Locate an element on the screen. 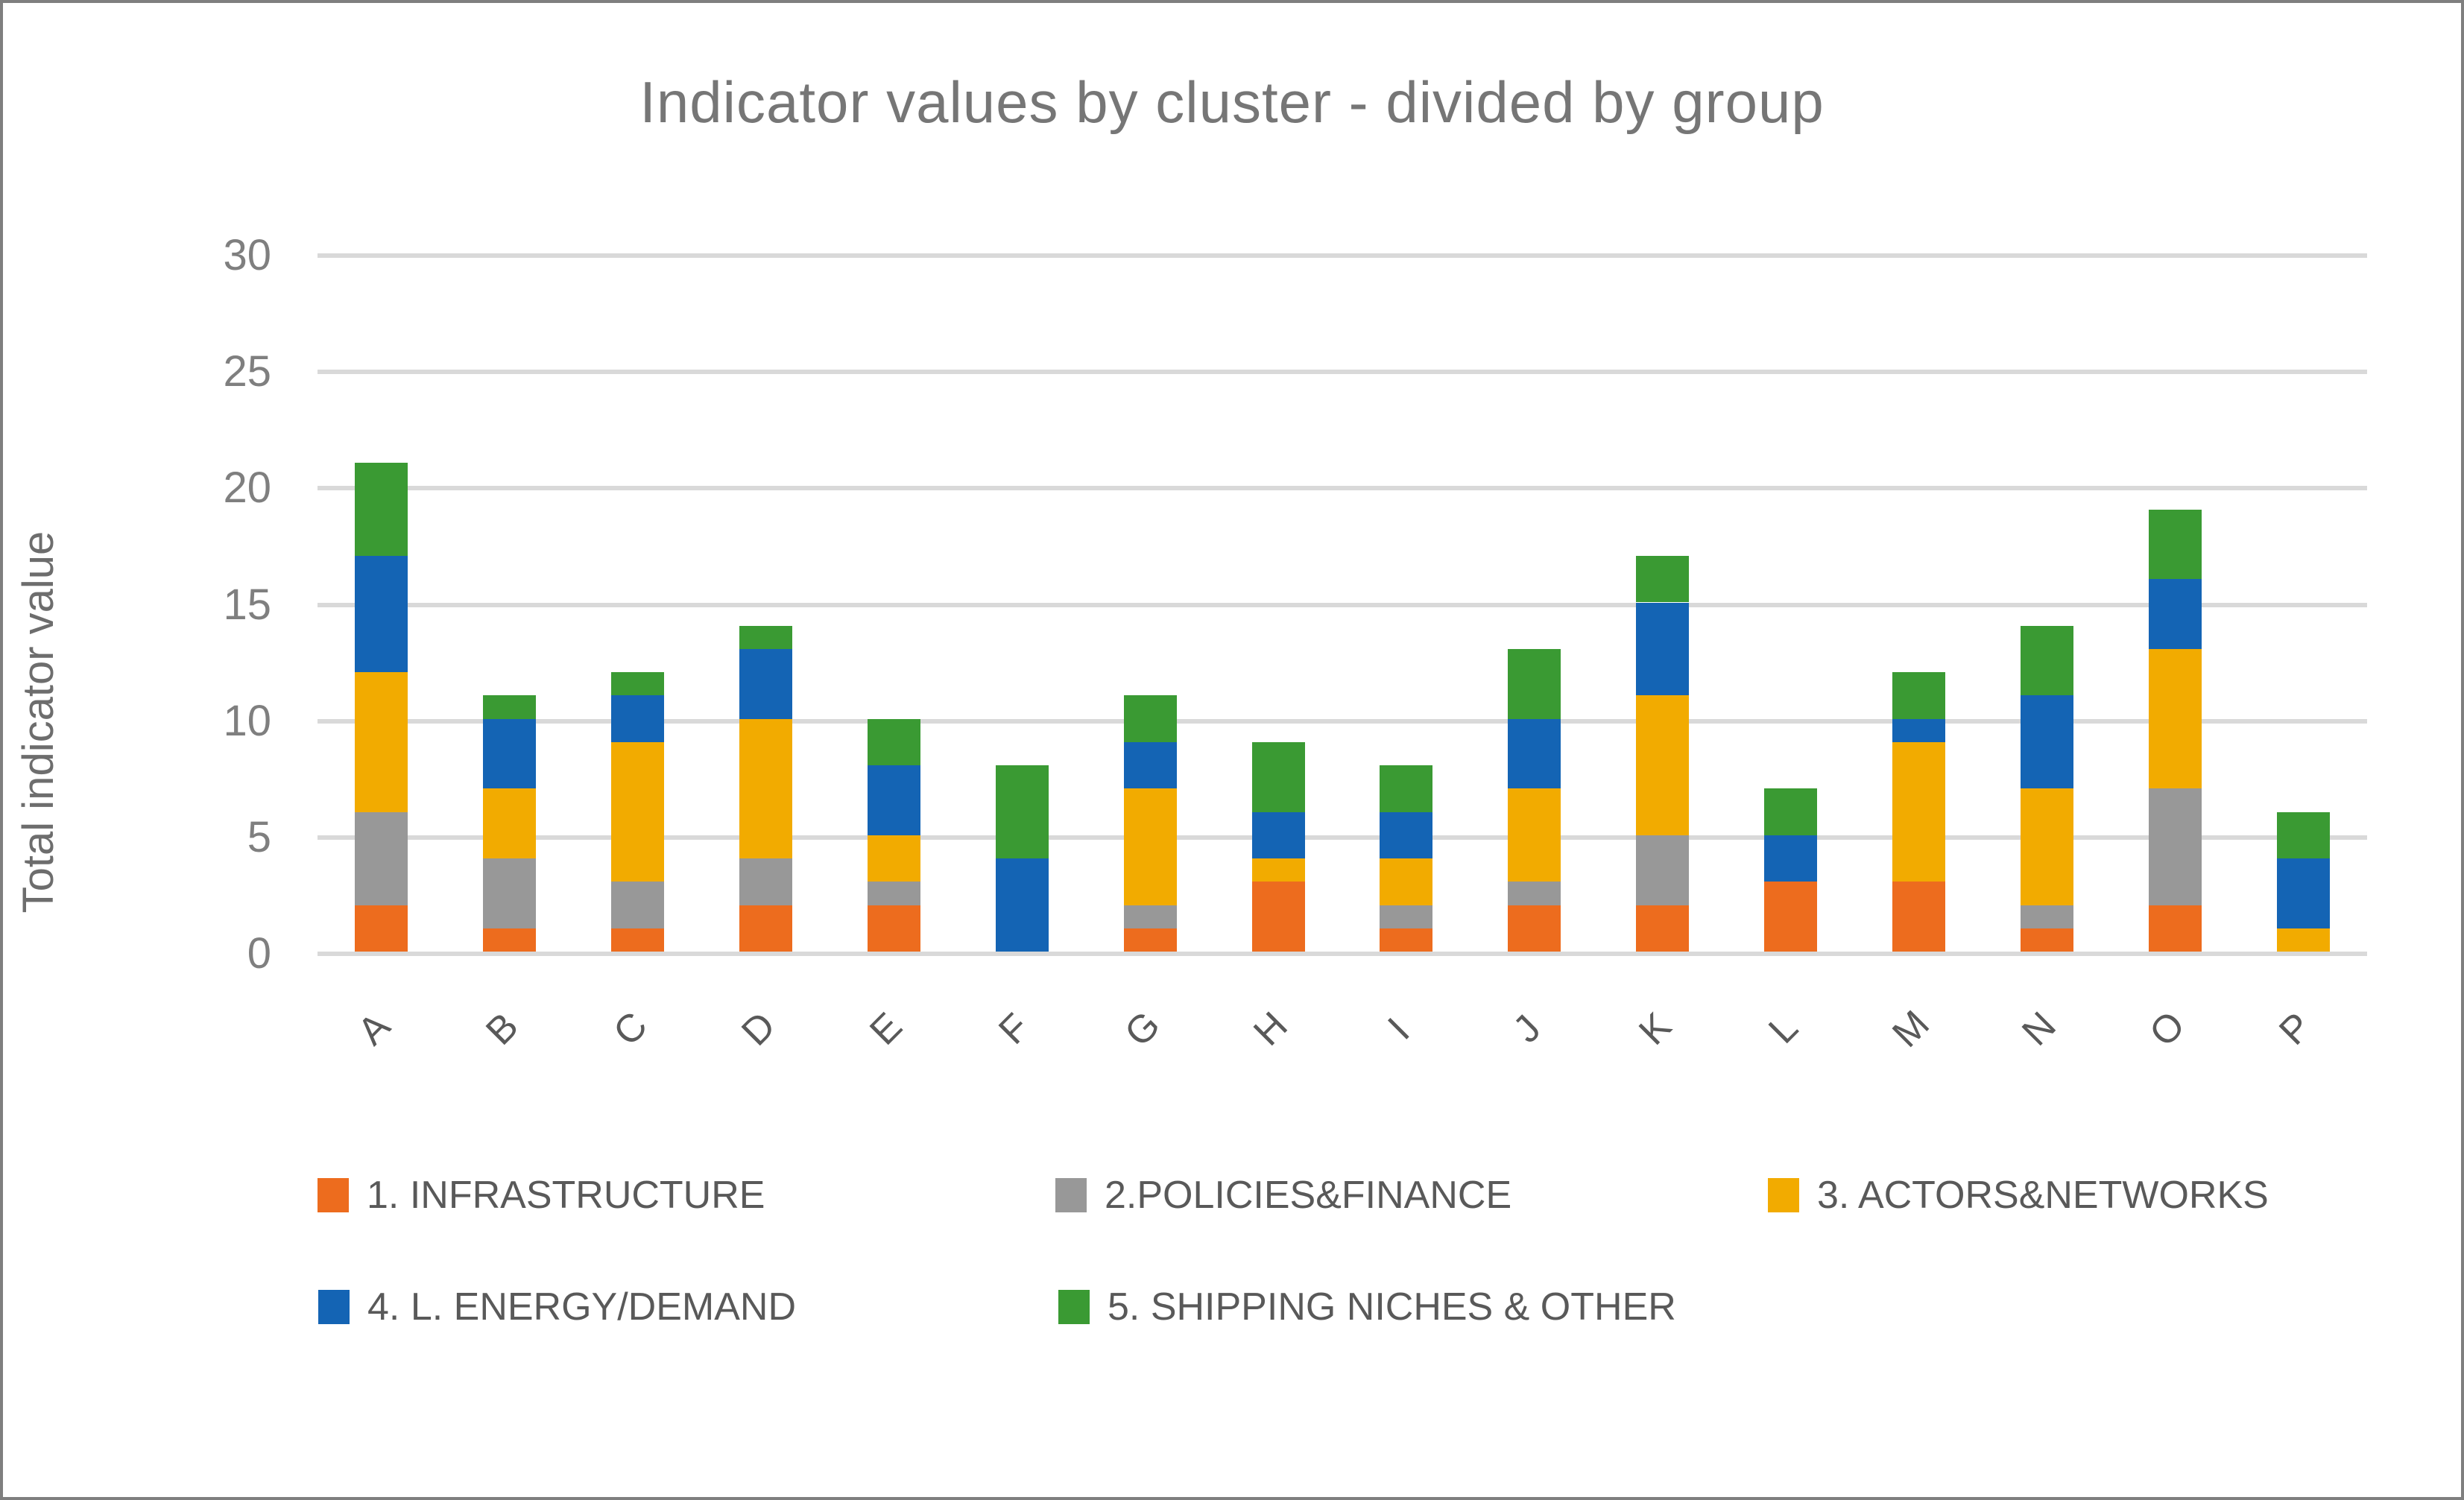 The image size is (2464, 1500). x-category-label-D: D is located at coordinates (758, 1029).